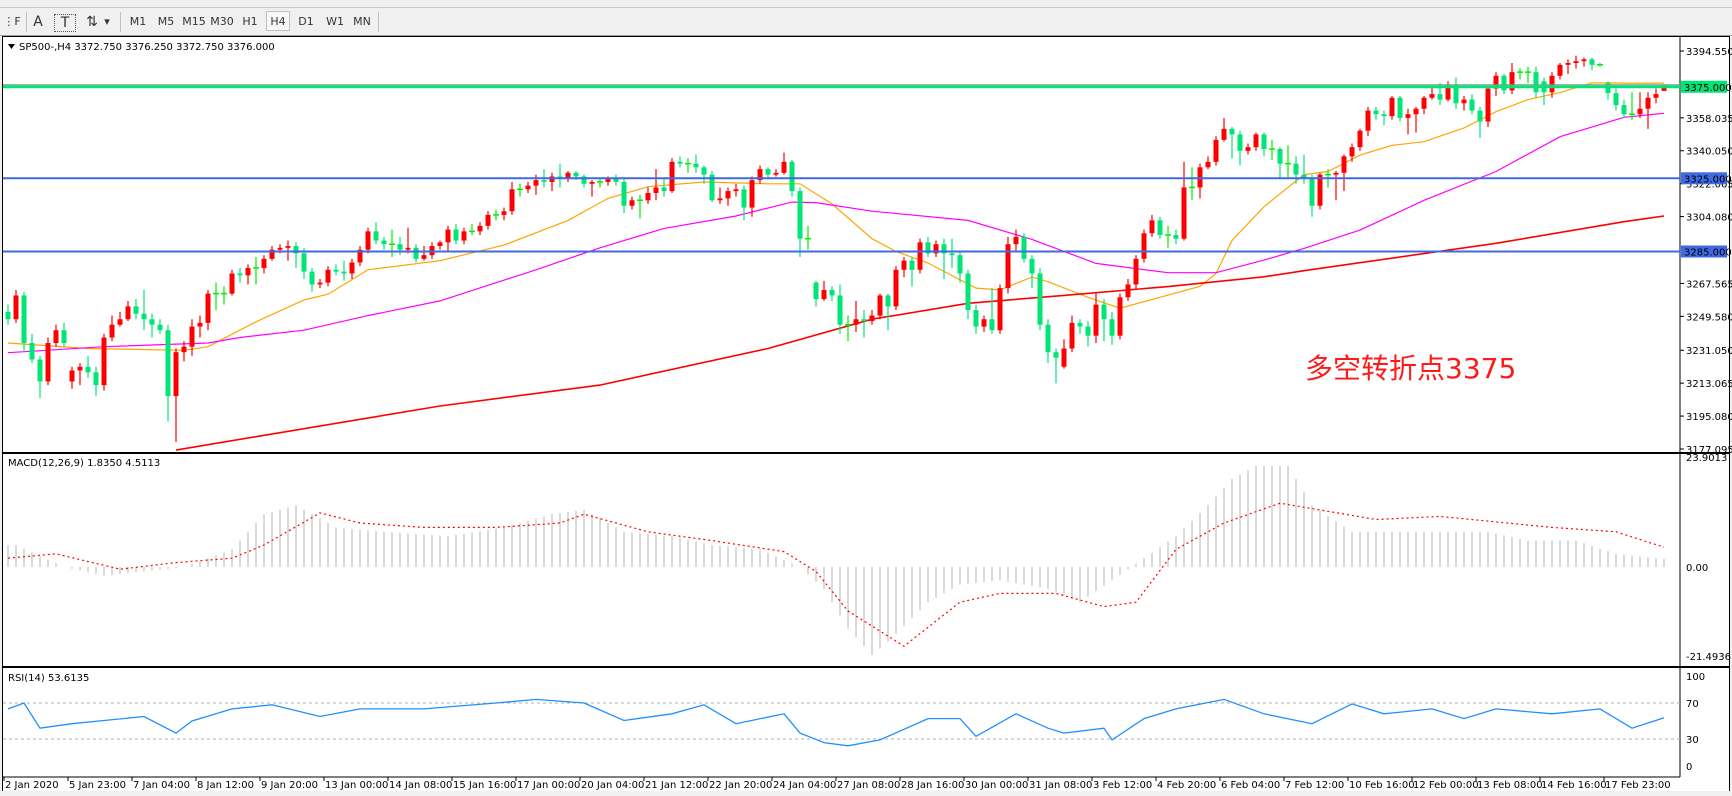 Image resolution: width=1732 pixels, height=796 pixels. What do you see at coordinates (38, 22) in the screenshot?
I see `text-tool-icon: A` at bounding box center [38, 22].